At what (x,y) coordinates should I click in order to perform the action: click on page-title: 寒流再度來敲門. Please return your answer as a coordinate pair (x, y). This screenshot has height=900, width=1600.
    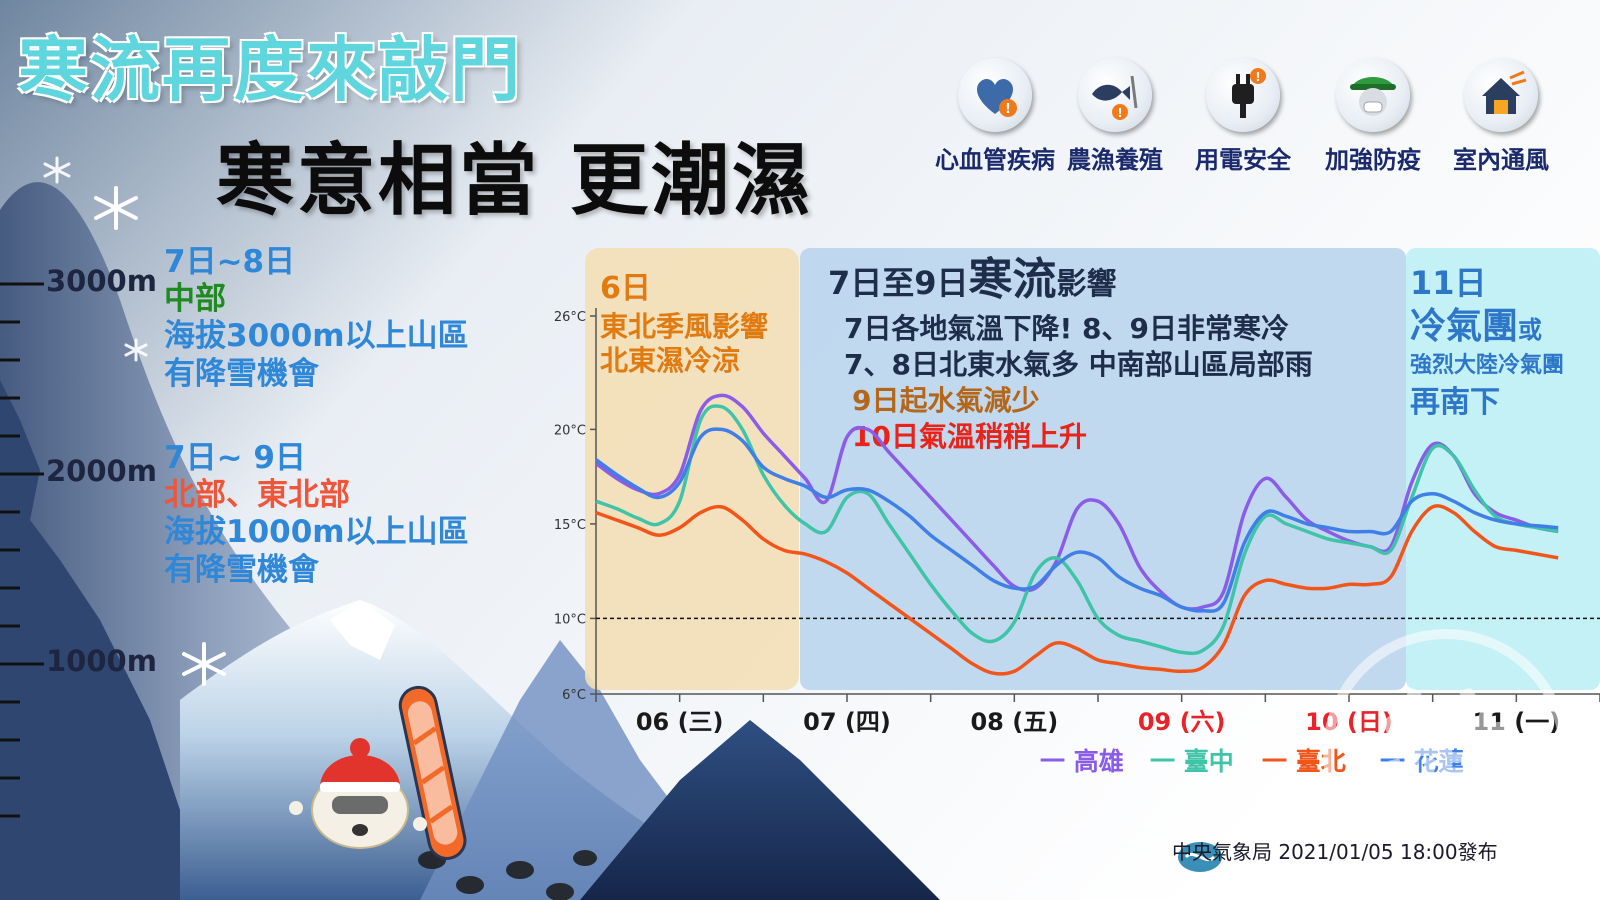
    Looking at the image, I should click on (270, 70).